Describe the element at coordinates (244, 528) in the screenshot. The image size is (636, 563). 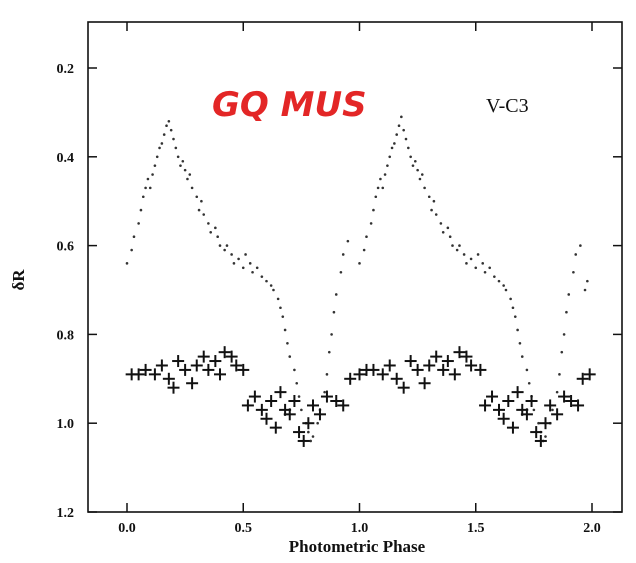
I see `x-tick-label: 0.5` at that location.